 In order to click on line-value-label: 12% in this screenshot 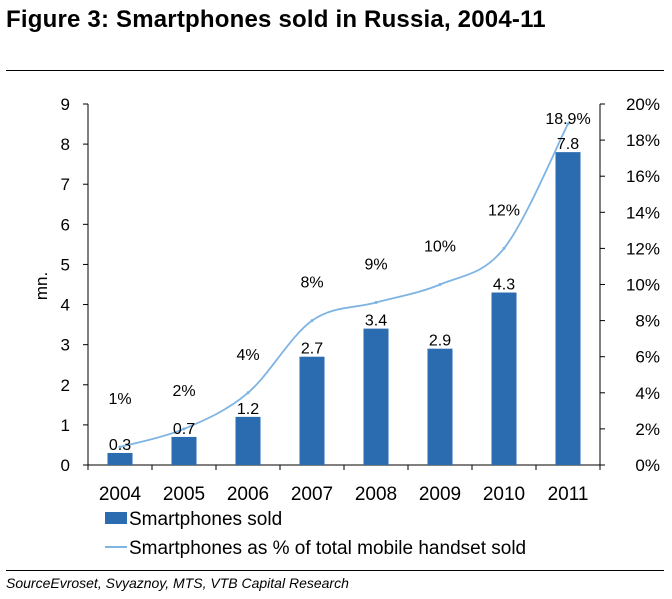, I will do `click(504, 210)`.